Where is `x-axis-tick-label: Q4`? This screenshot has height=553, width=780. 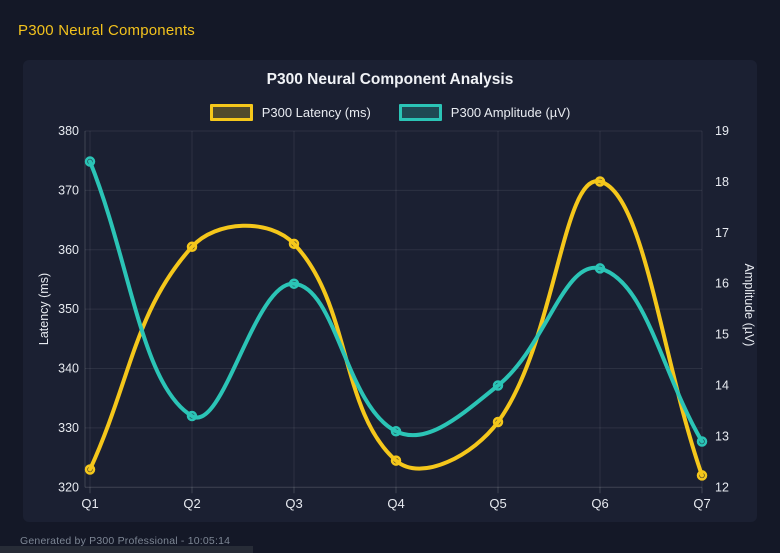
x-axis-tick-label: Q4 is located at coordinates (395, 503).